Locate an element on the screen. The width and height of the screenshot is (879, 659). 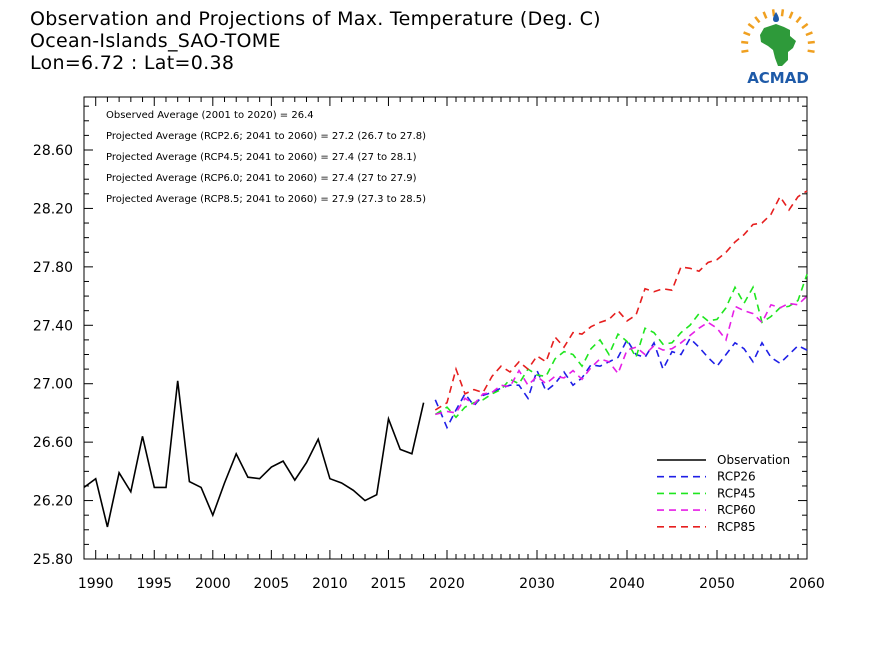
x-tick-label: 2010 is located at coordinates (330, 584).